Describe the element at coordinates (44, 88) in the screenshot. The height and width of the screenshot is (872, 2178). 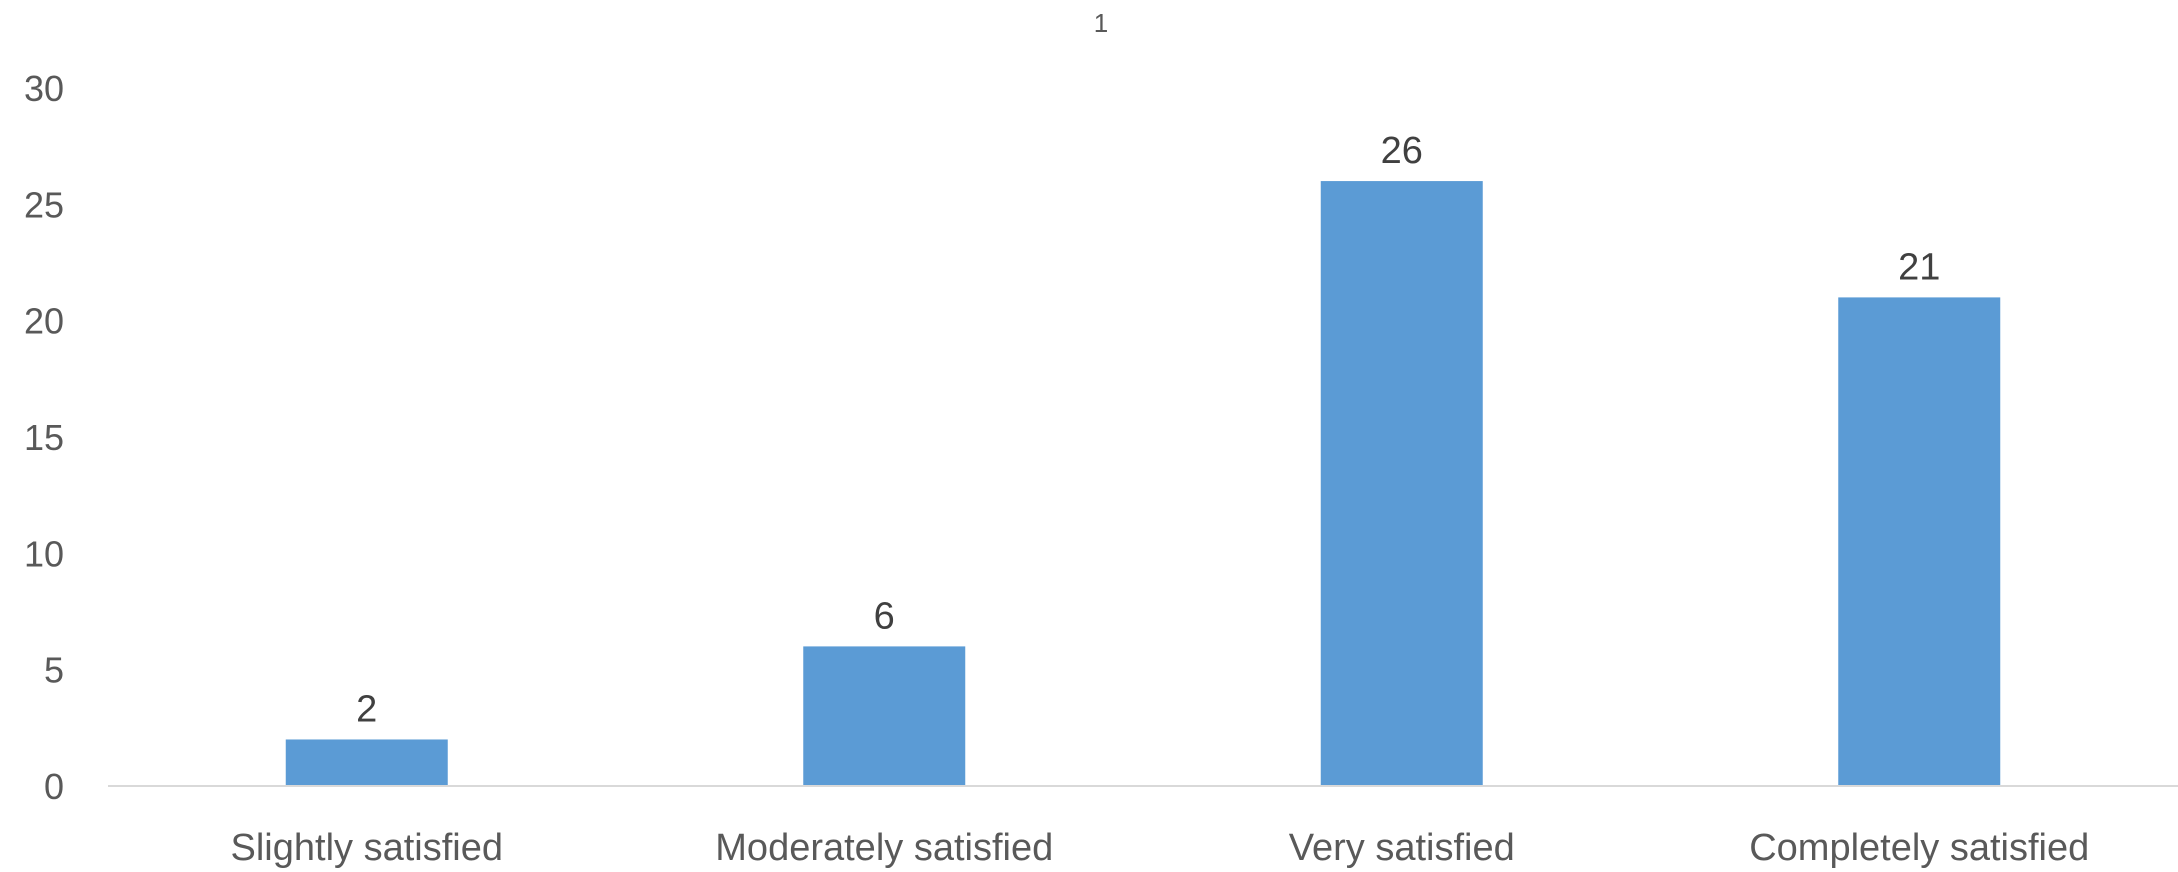
I see `y-tick-label: 30` at that location.